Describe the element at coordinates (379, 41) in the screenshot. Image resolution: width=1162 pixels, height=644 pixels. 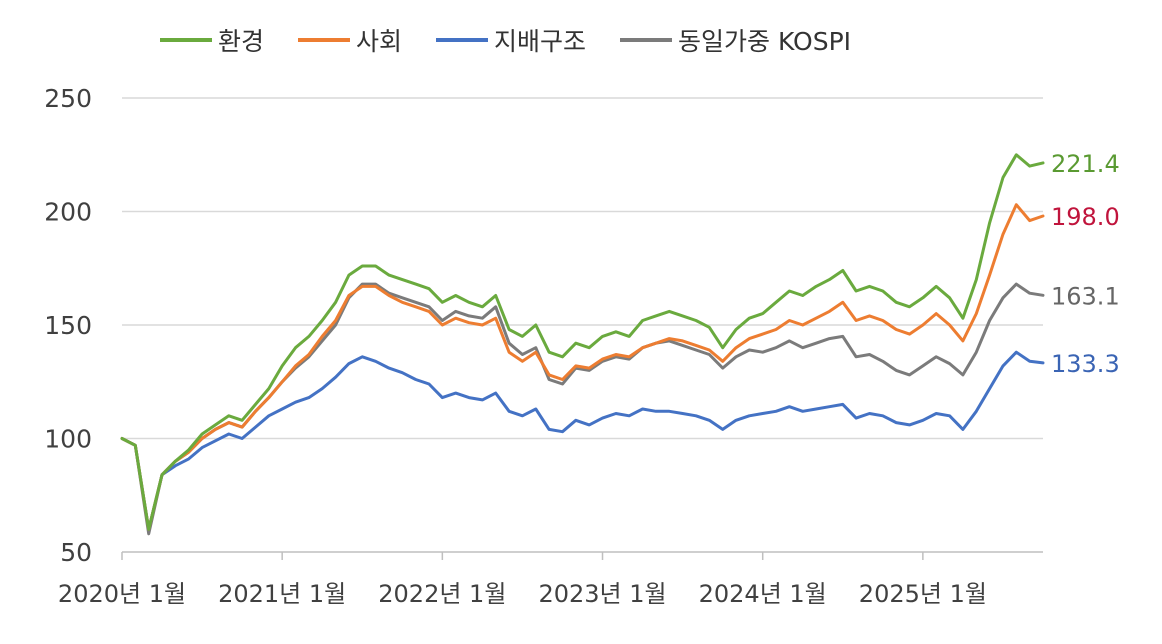
I see `legend-label: 사회` at that location.